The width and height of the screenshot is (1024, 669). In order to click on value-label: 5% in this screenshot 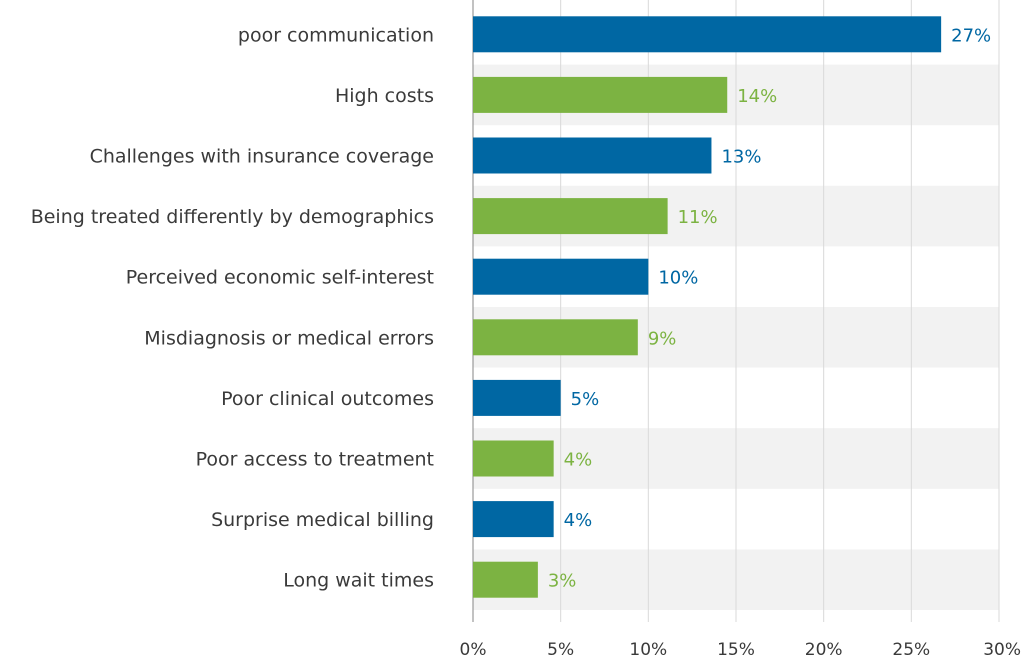, I will do `click(585, 399)`.